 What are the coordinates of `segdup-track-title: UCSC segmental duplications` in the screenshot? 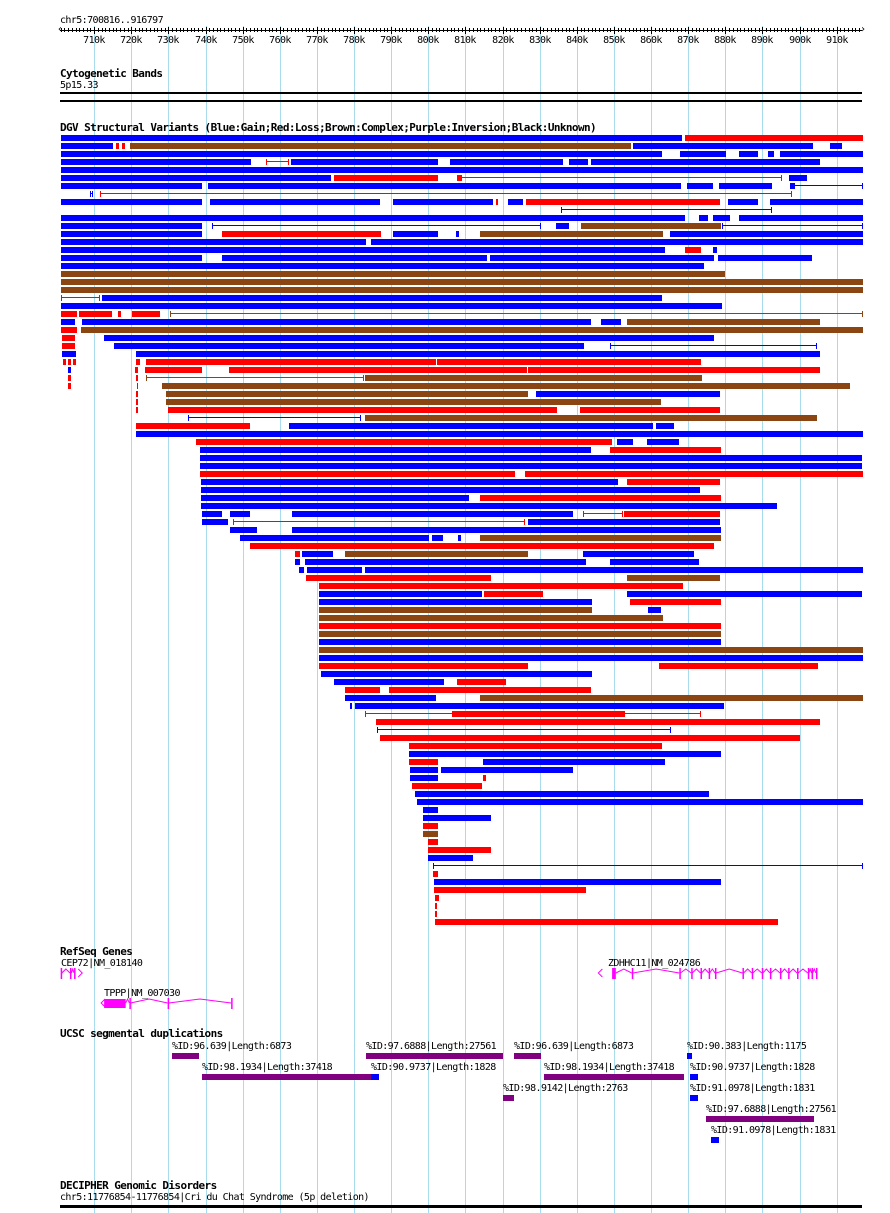 It's located at (141, 1033).